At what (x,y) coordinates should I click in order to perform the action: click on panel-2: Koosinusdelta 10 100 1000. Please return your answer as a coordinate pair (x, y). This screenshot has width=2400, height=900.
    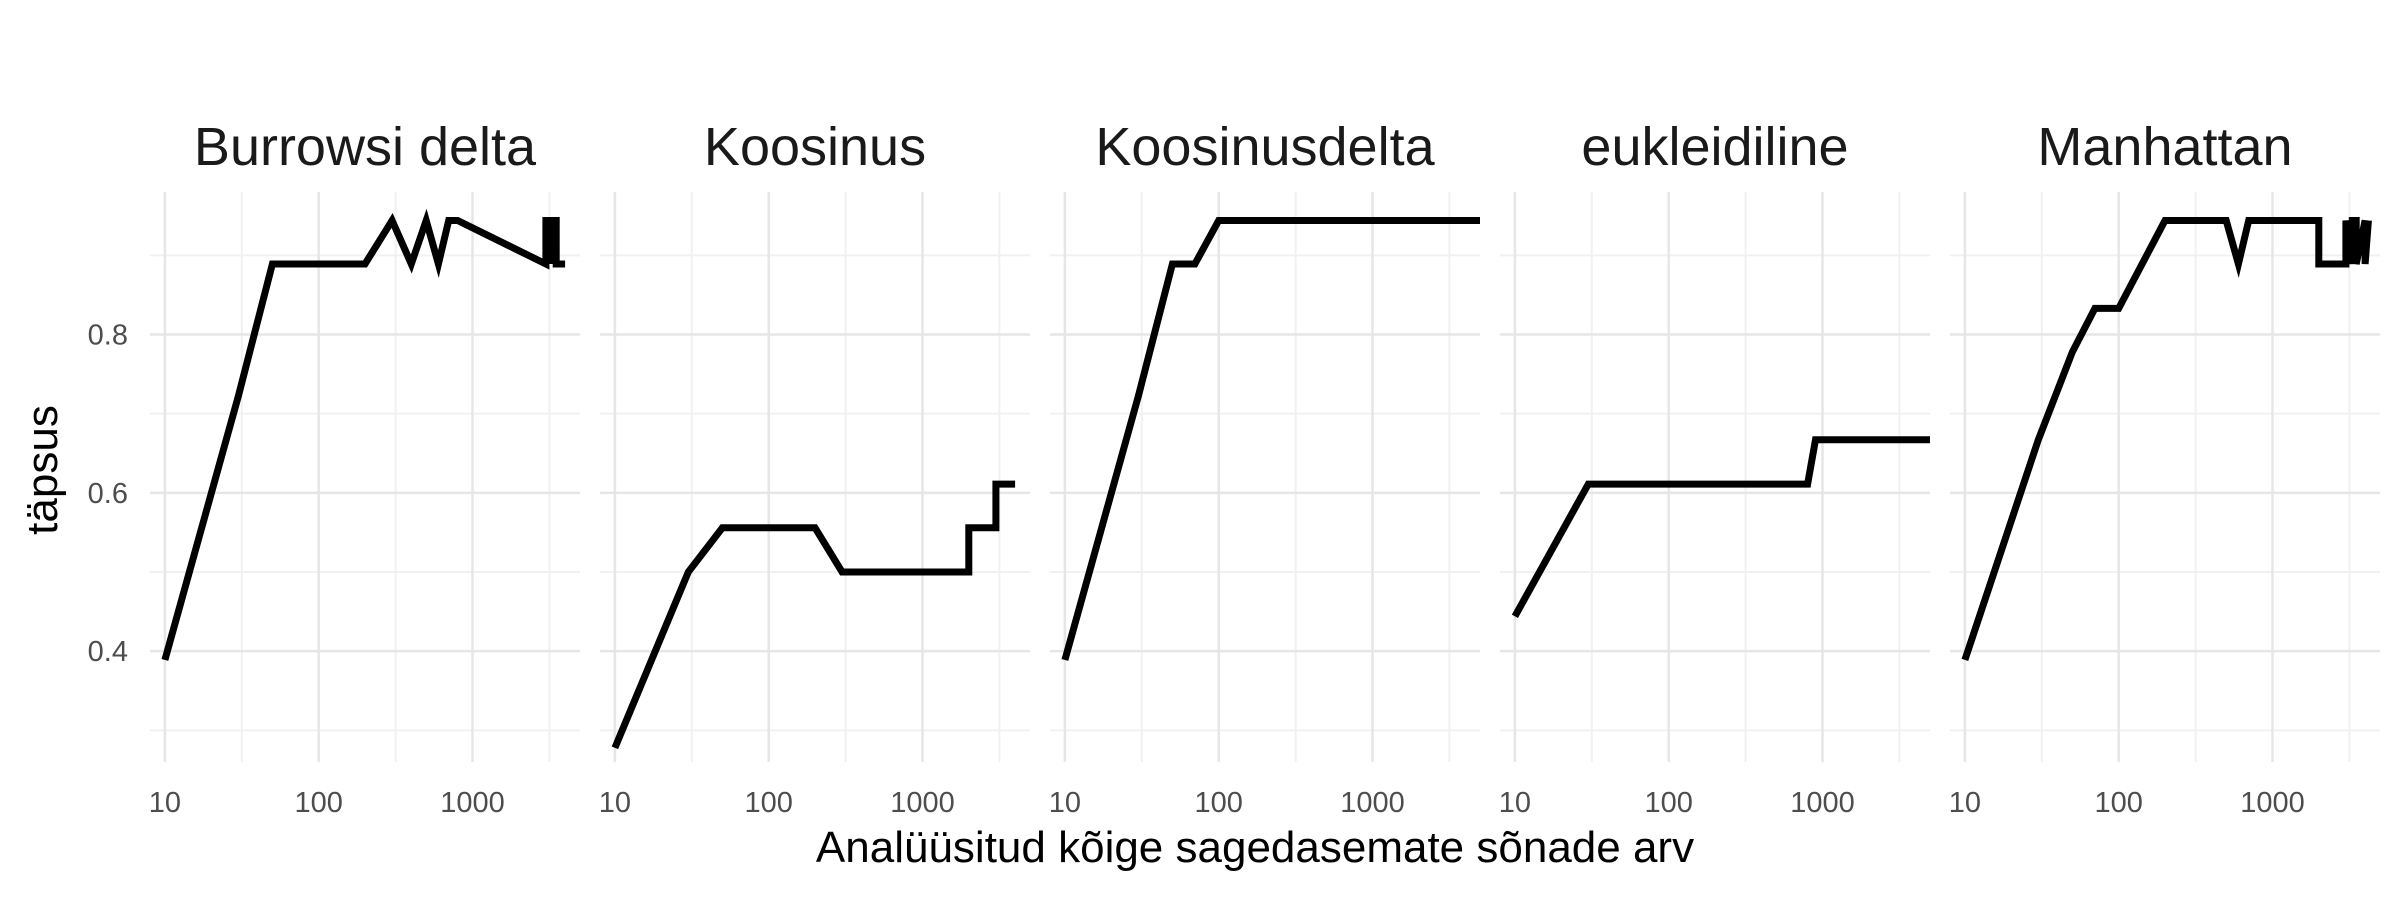
    Looking at the image, I should click on (1264, 468).